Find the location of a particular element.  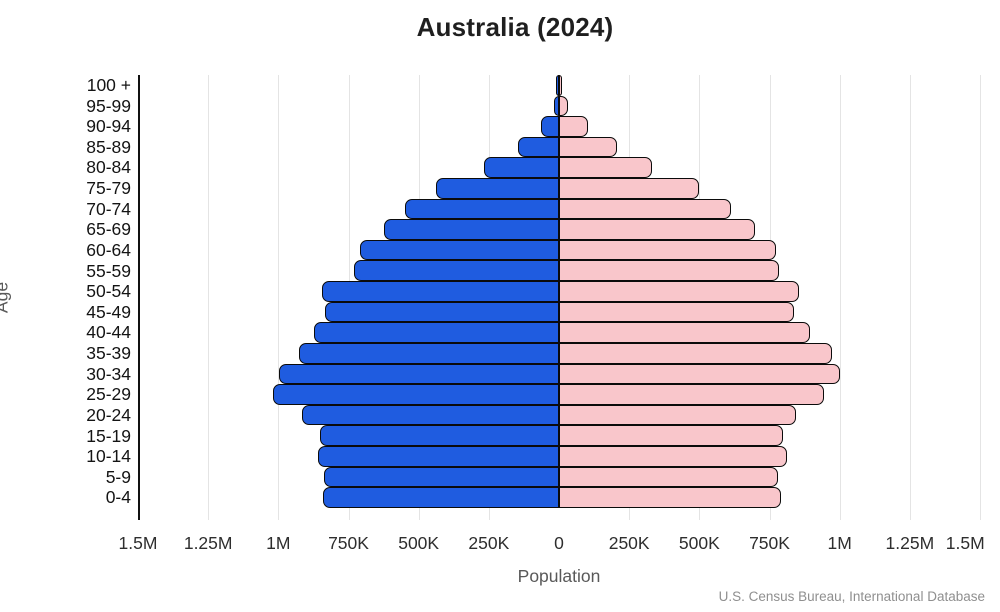

age-label-20-24: 20-24 is located at coordinates (108, 414).